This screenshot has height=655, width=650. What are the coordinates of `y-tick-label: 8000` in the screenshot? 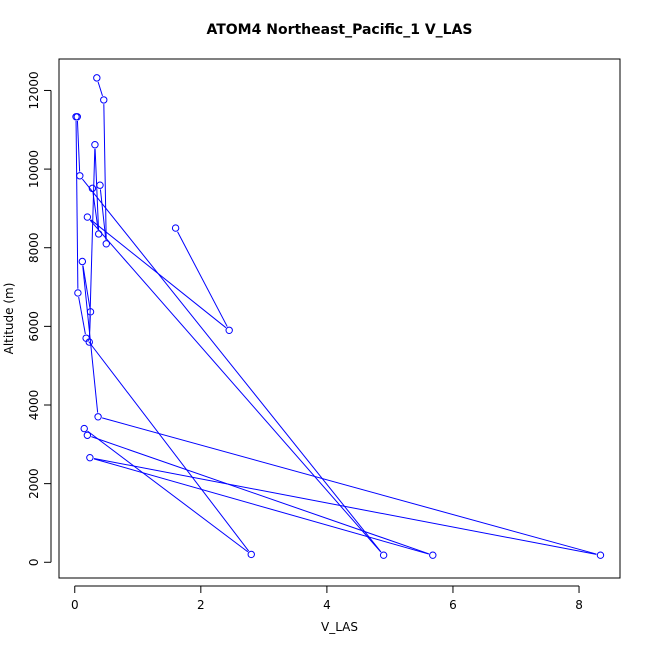 It's located at (34, 247).